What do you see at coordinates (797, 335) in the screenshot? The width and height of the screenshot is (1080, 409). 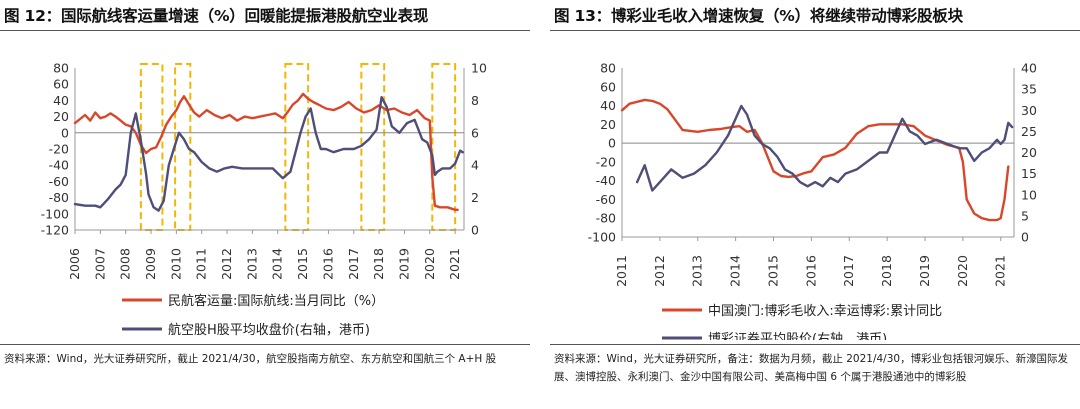 I see `legend-label: 博彩证券平均股价(右轴，港币)` at bounding box center [797, 335].